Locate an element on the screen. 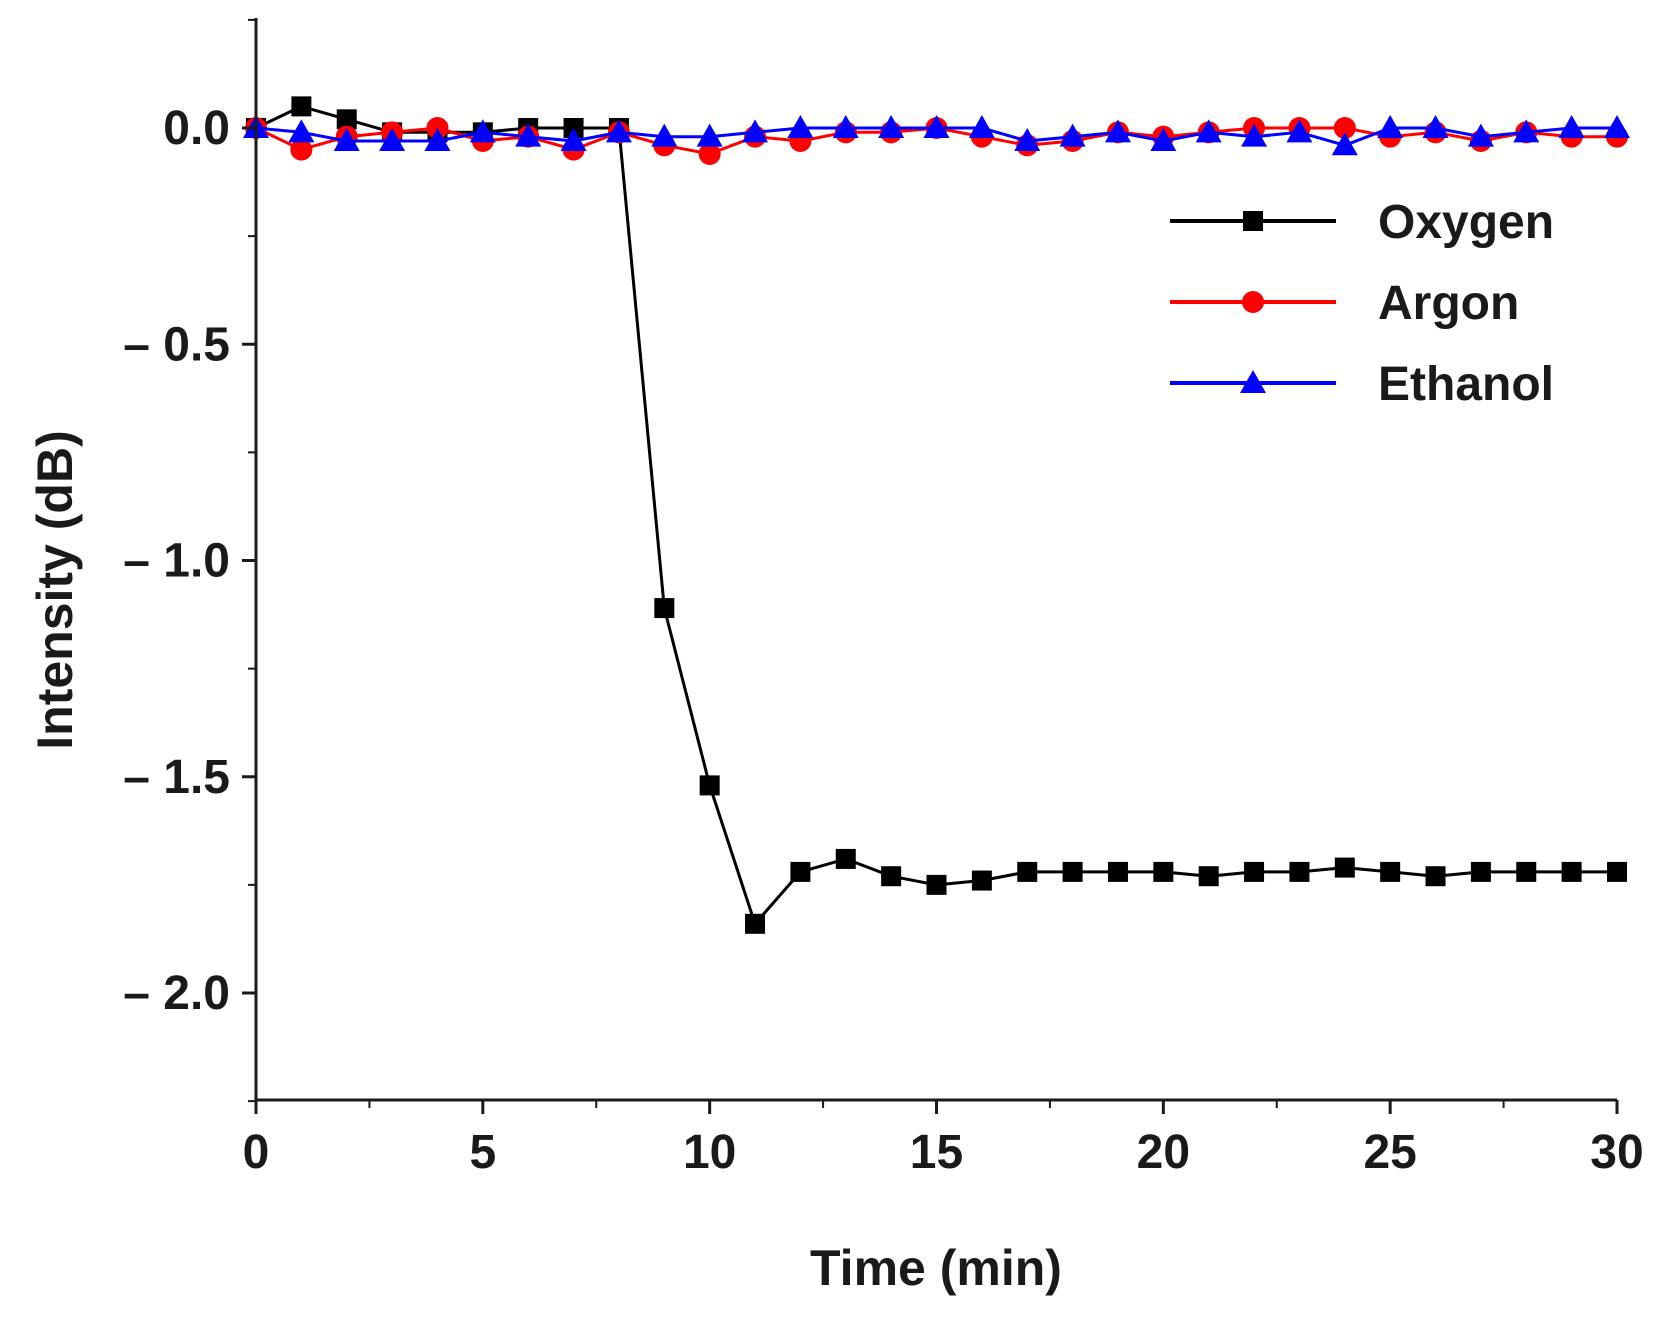 The height and width of the screenshot is (1317, 1660). legend: Oxygen Argon Ethanol is located at coordinates (1362, 303).